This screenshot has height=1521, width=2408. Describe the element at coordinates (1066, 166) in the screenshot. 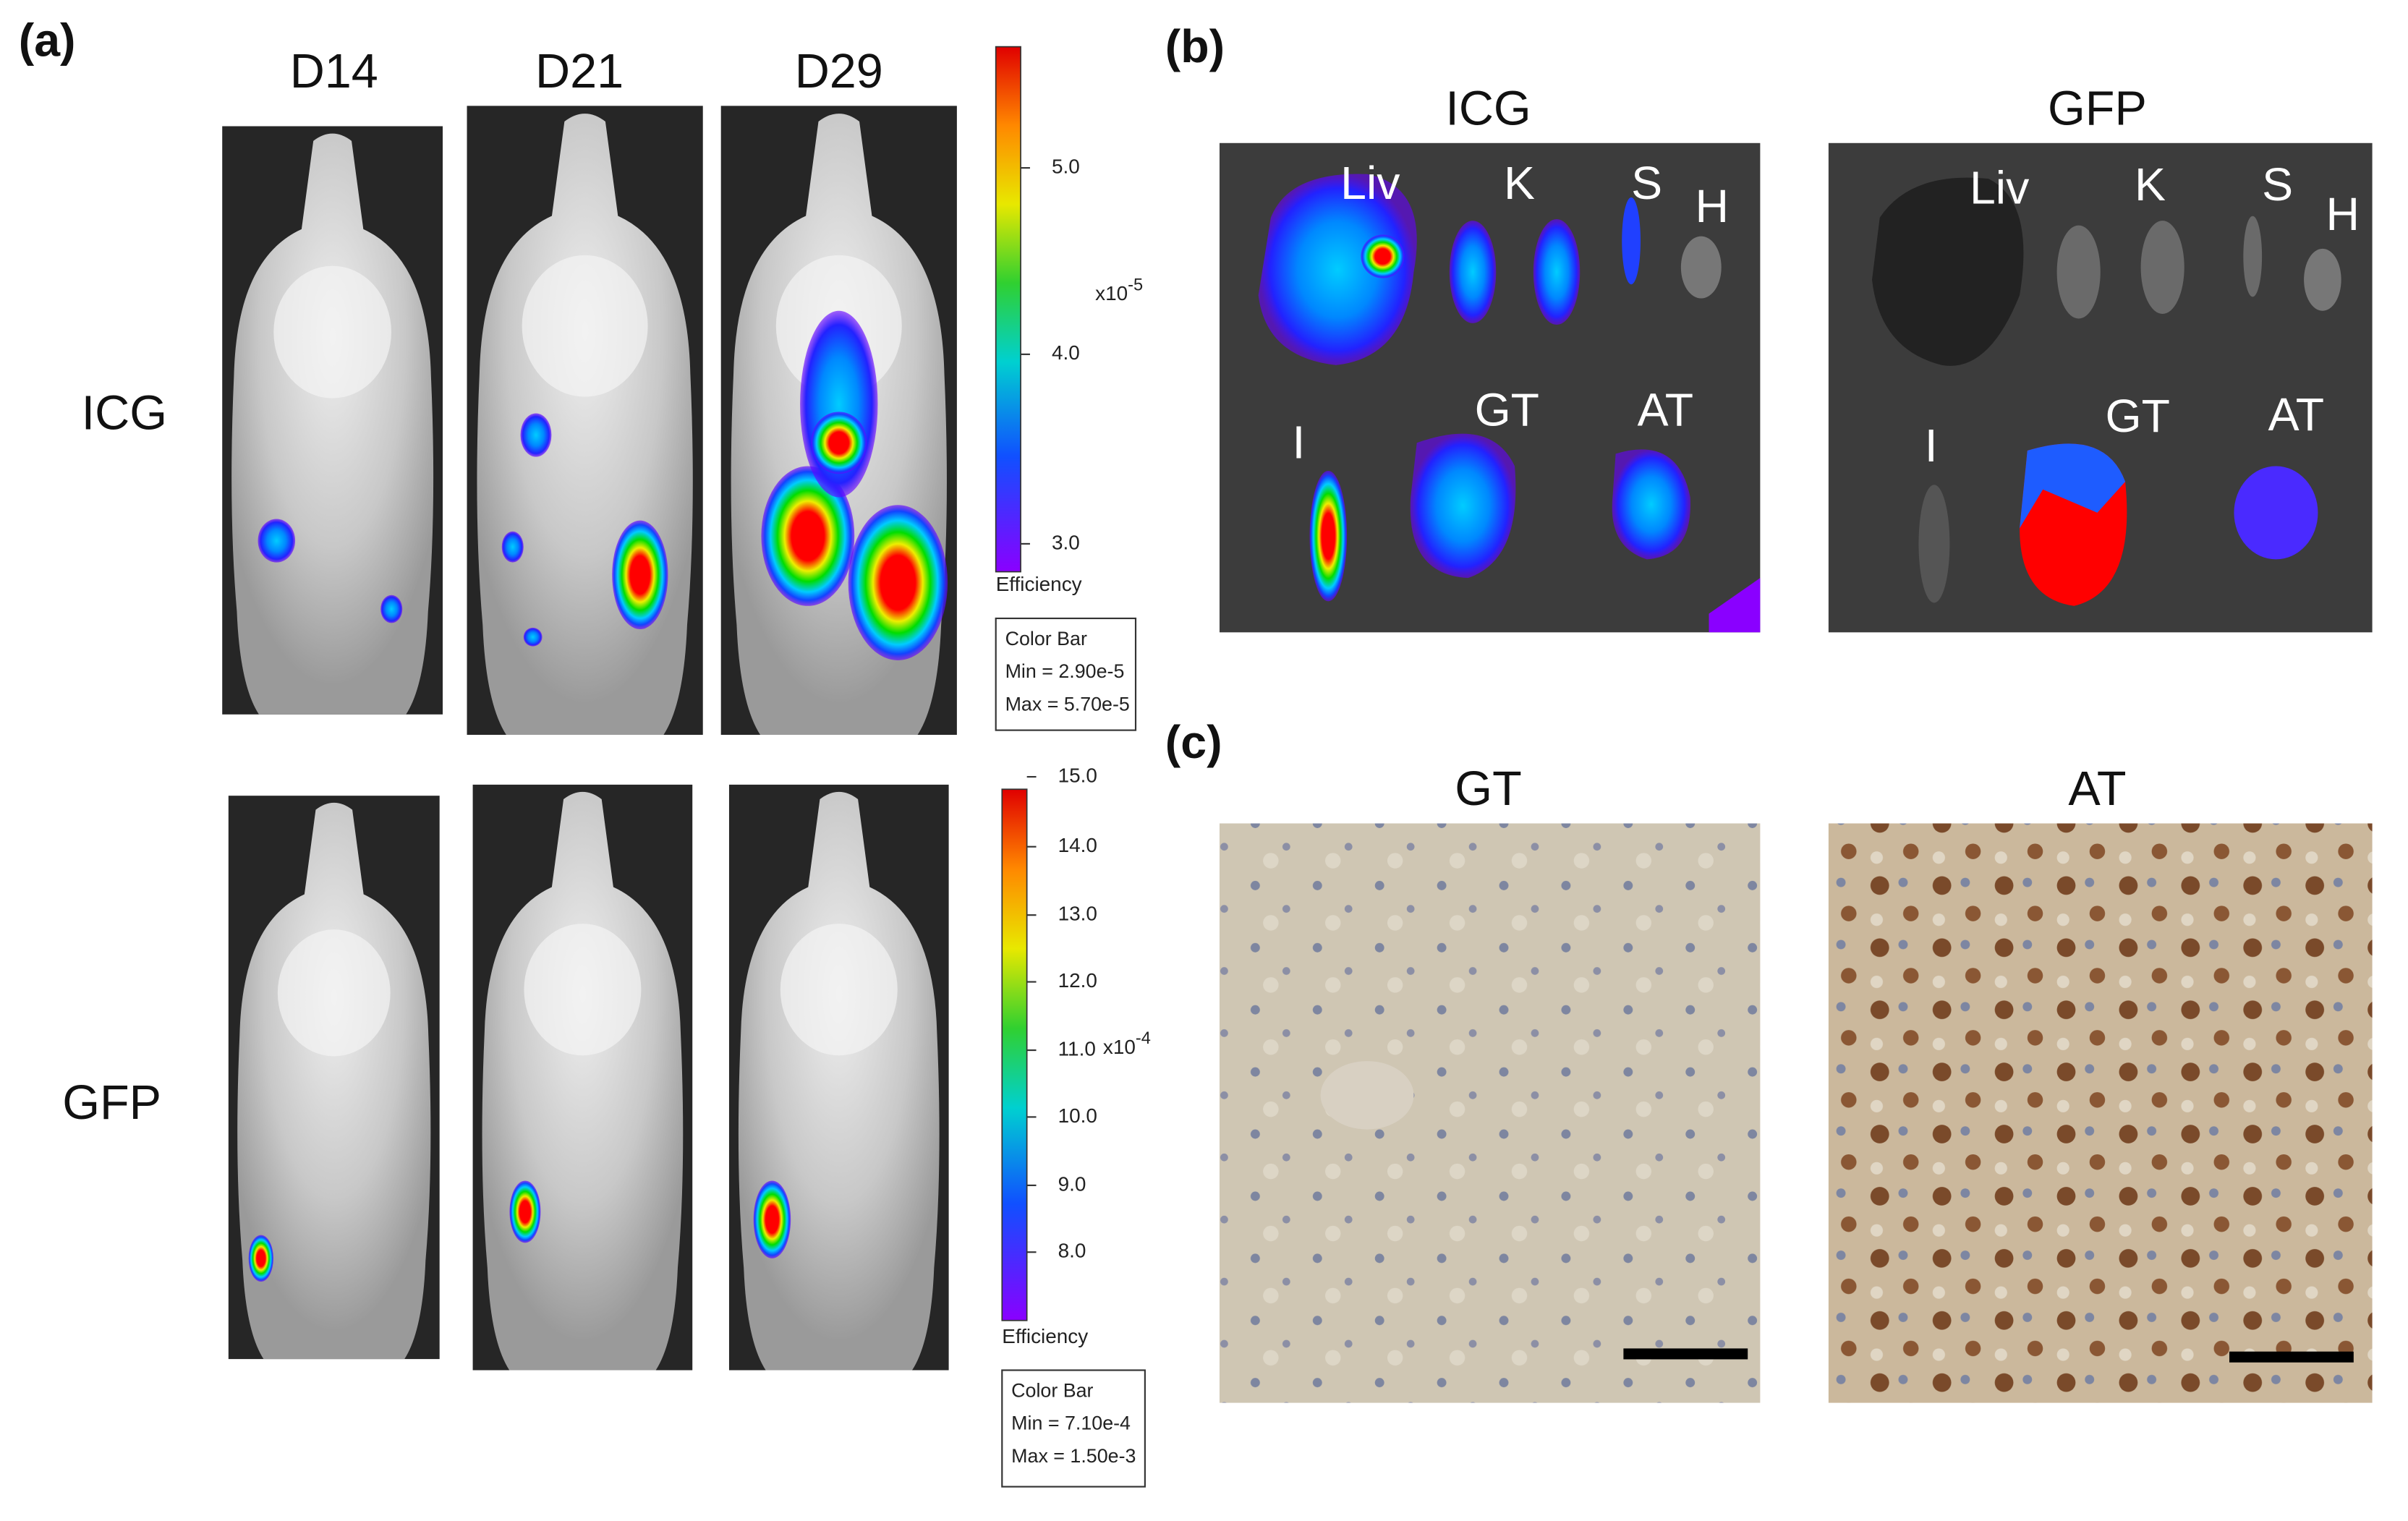

I see `tick-label: 5.0` at that location.